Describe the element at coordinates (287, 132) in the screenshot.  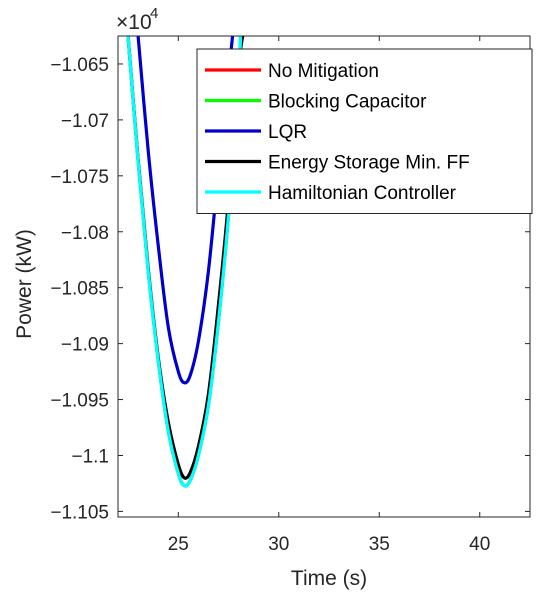
I see `legend-label: LQR` at that location.